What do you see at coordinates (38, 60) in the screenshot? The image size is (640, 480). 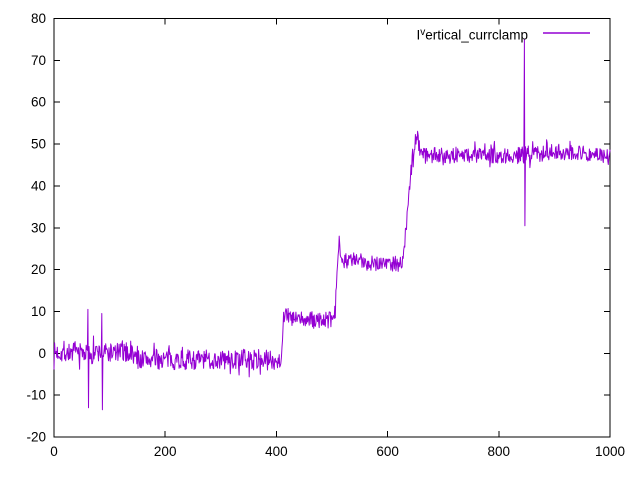 I see `y-axis-tick-label: 70` at bounding box center [38, 60].